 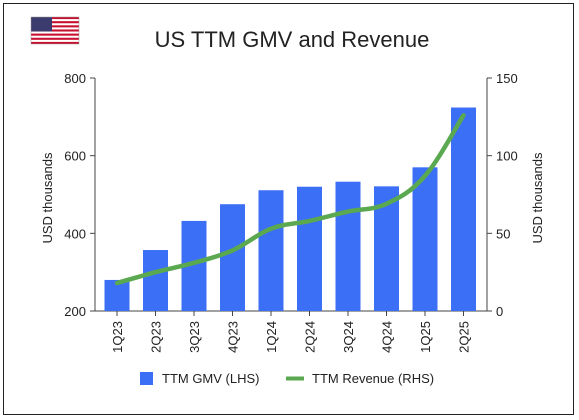 I want to click on left-tick-label: 400, so click(x=75, y=233).